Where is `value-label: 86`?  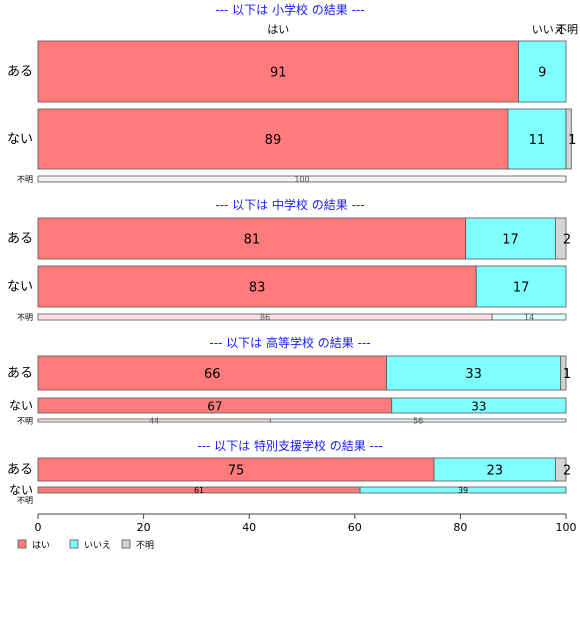 value-label: 86 is located at coordinates (265, 317).